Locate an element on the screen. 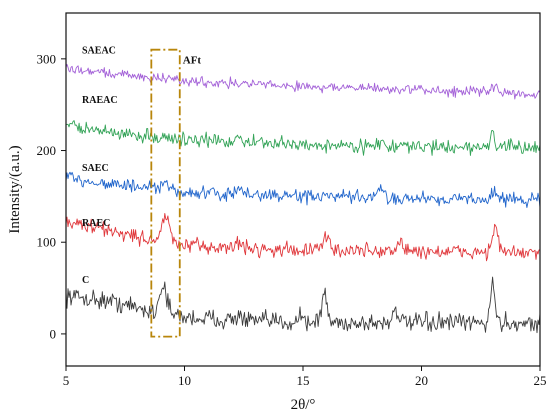 Image resolution: width=550 pixels, height=419 pixels. y-tick-label: 300 is located at coordinates (47, 58).